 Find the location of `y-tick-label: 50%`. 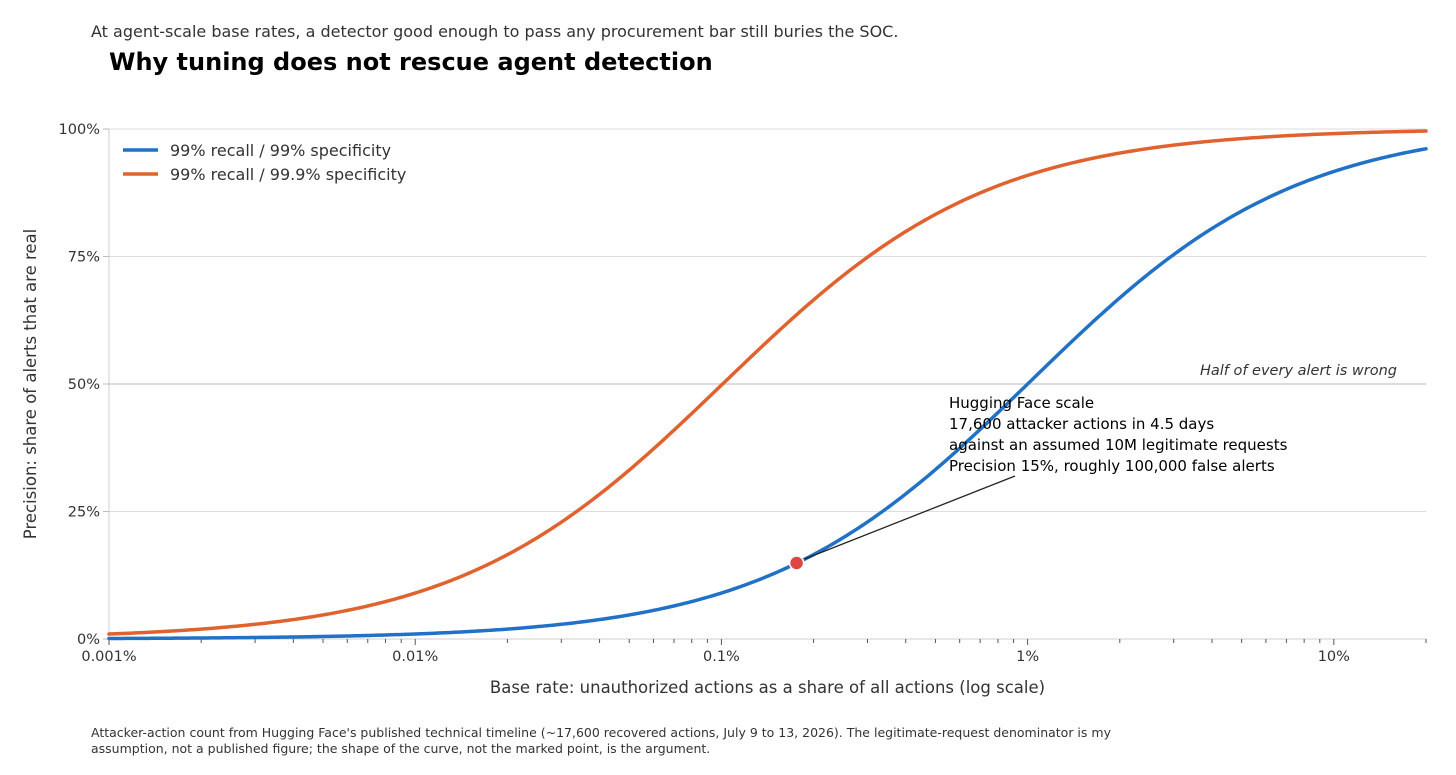

y-tick-label: 50% is located at coordinates (84, 385).